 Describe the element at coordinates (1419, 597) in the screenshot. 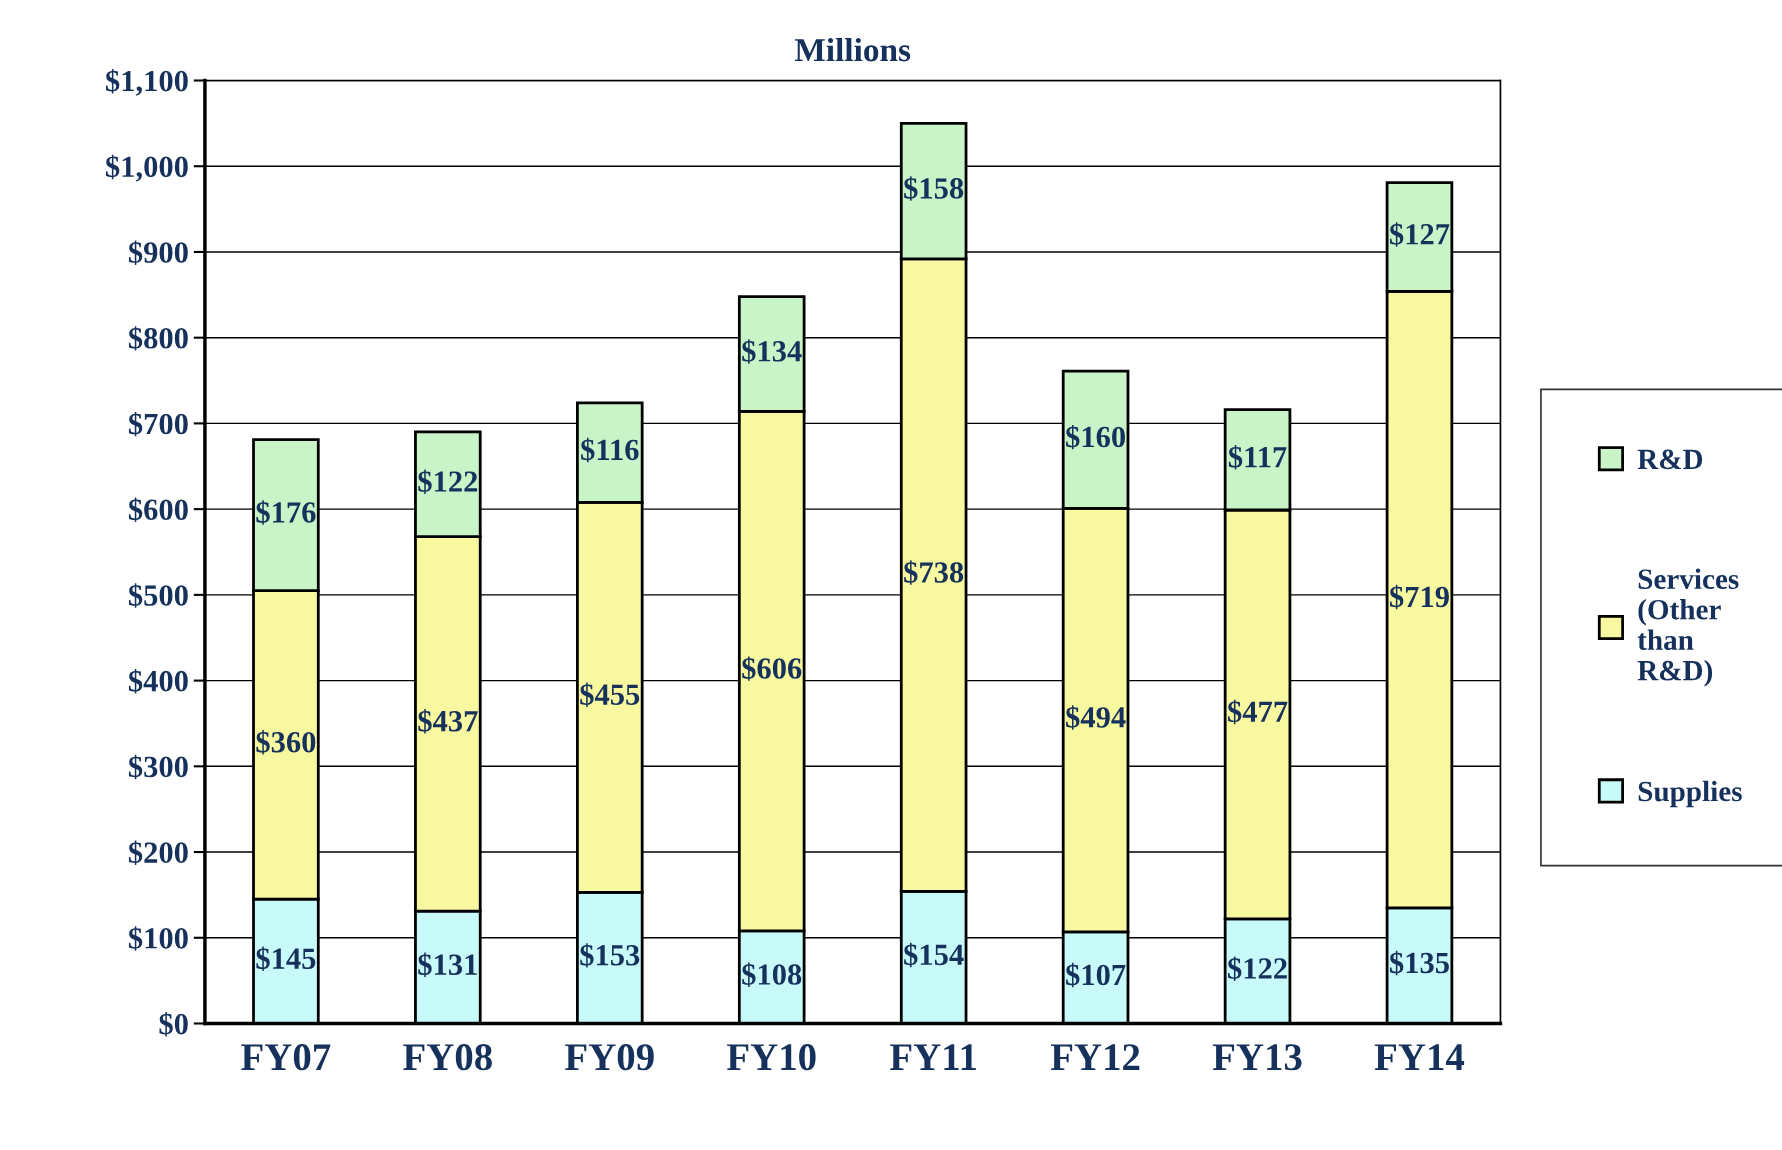

I see `data-label: $719` at that location.